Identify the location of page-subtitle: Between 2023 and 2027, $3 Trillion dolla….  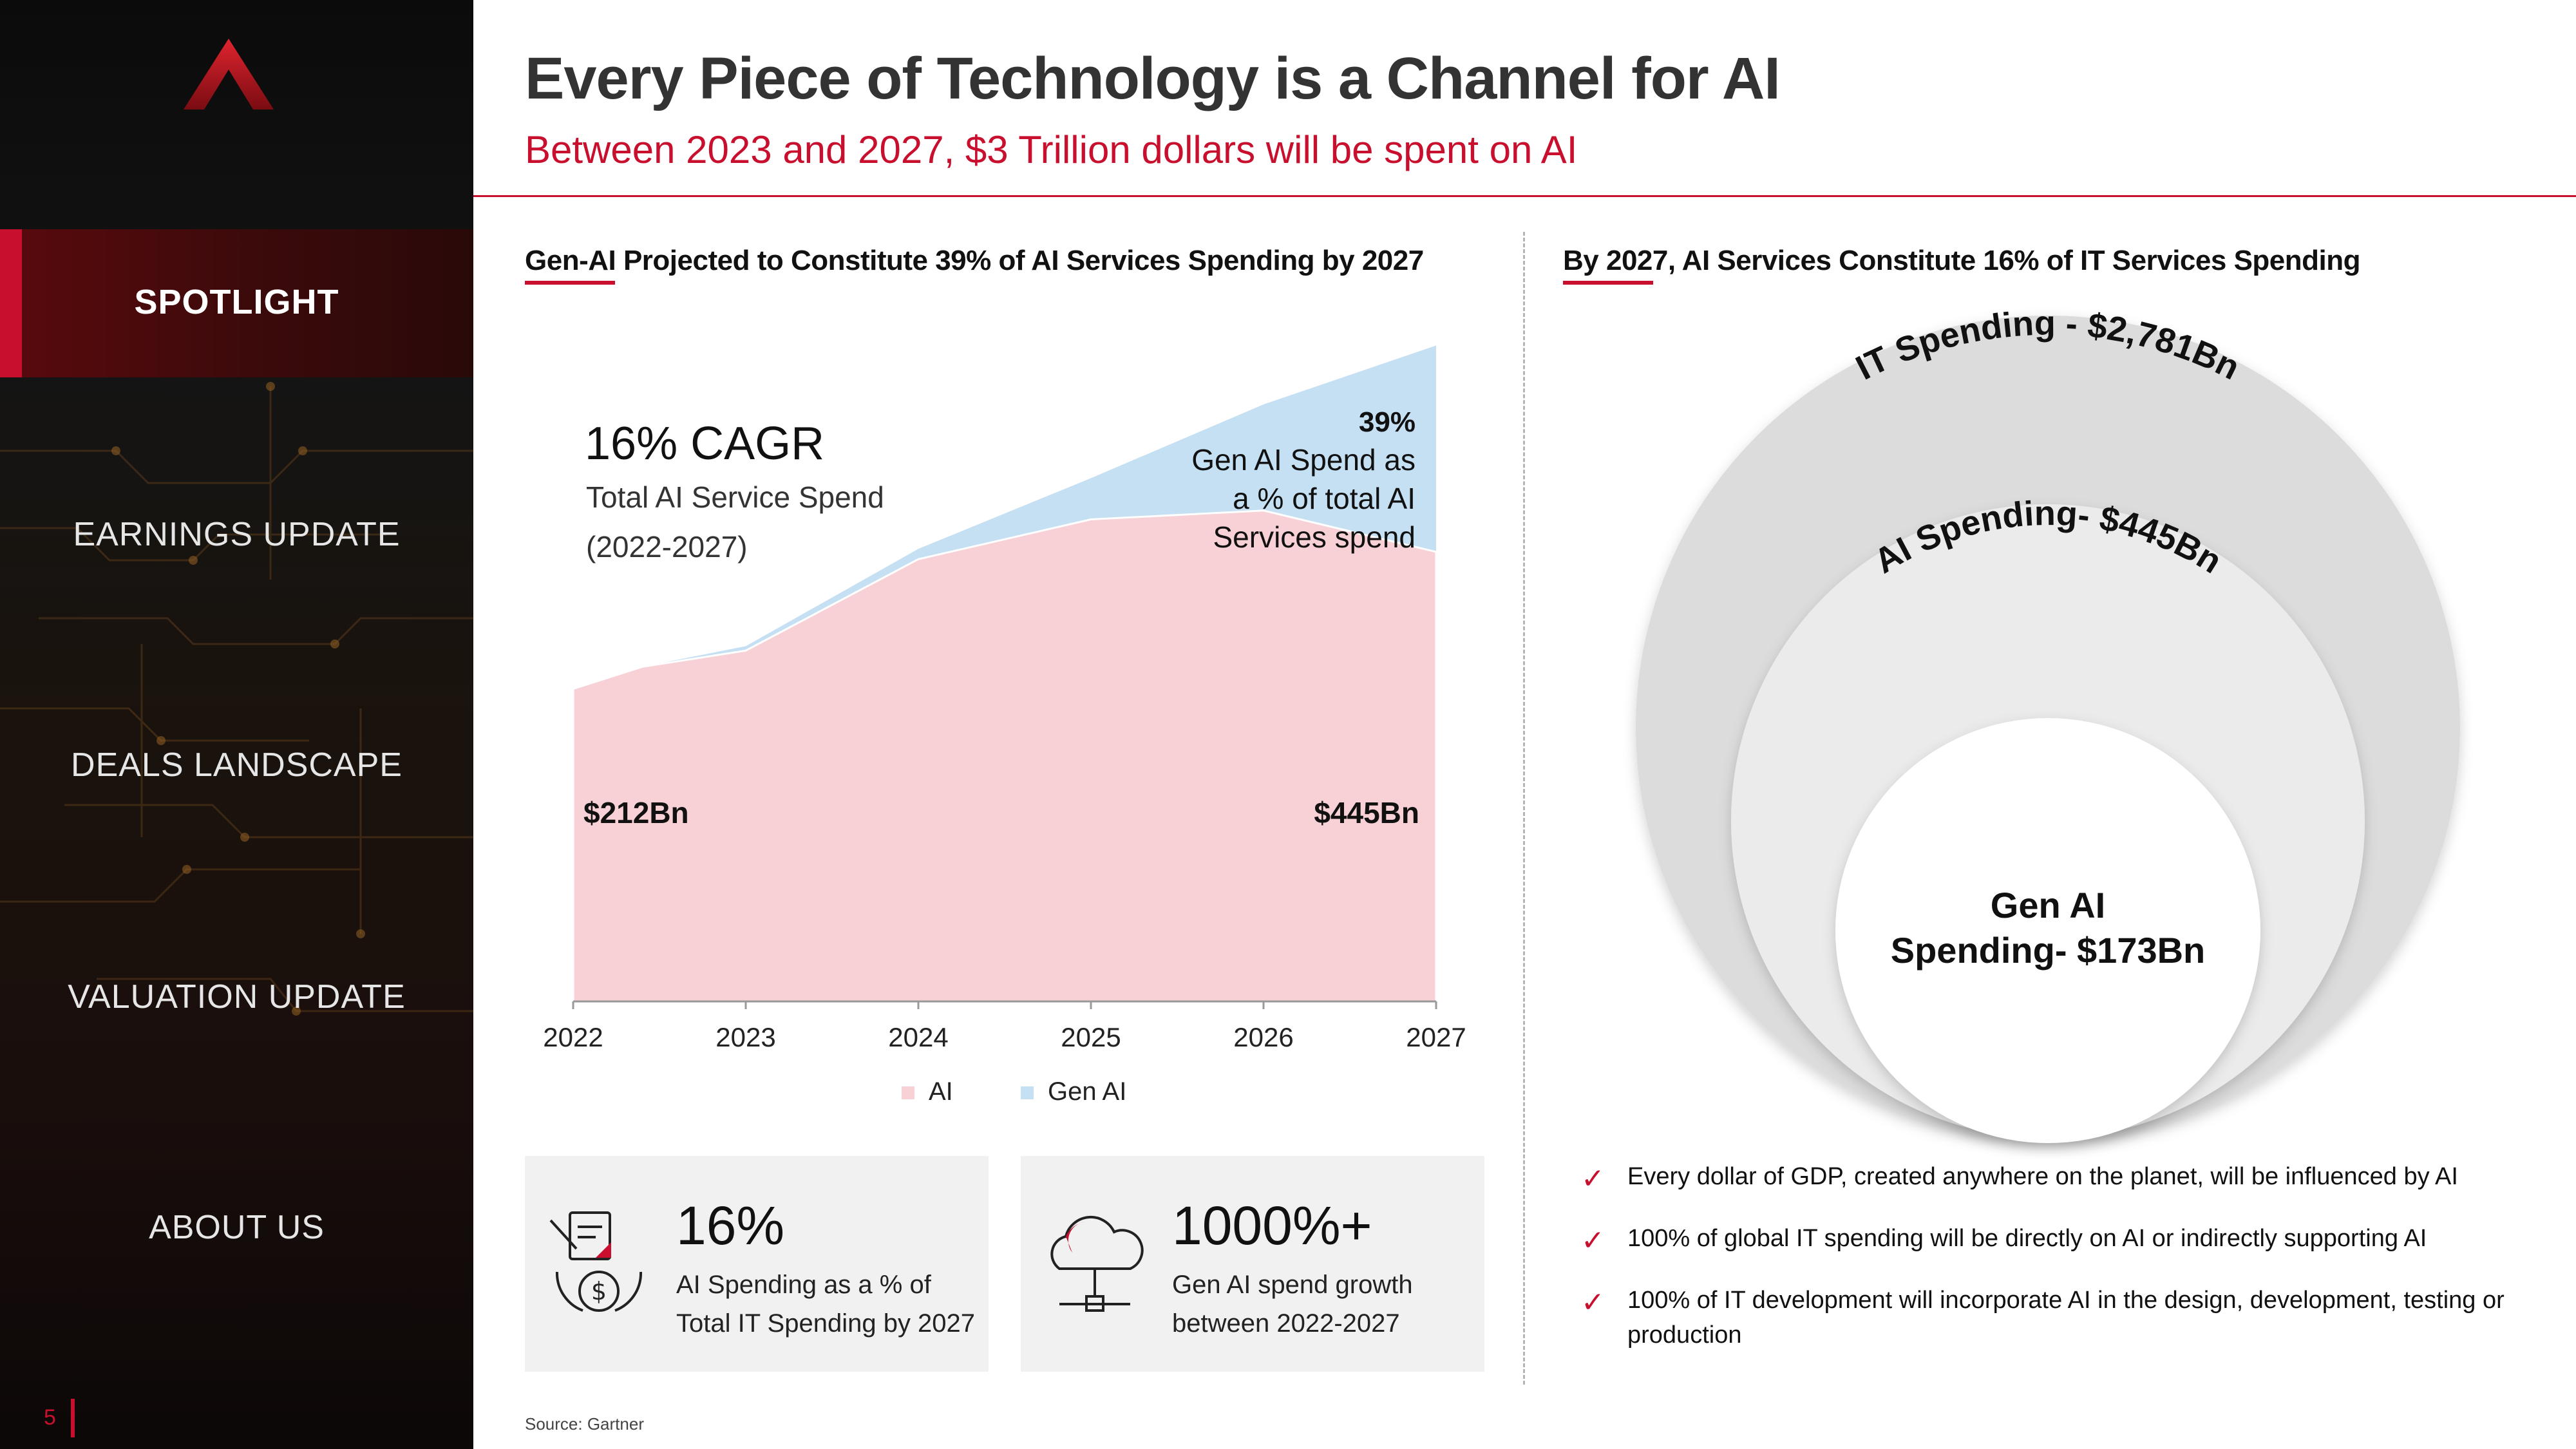
(1051, 149).